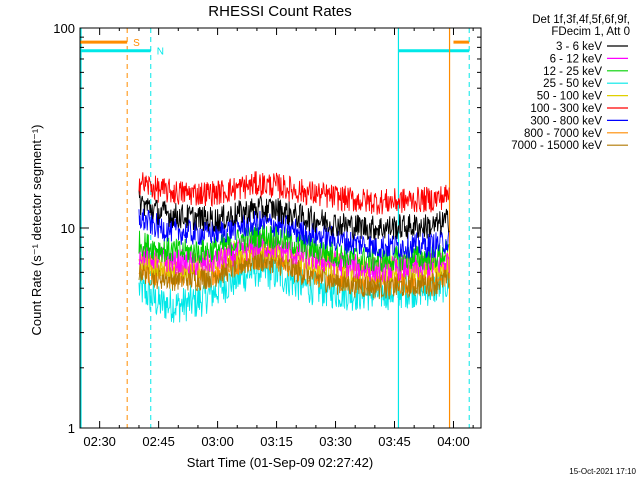  I want to click on x-tick-label: 03:30, so click(335, 441).